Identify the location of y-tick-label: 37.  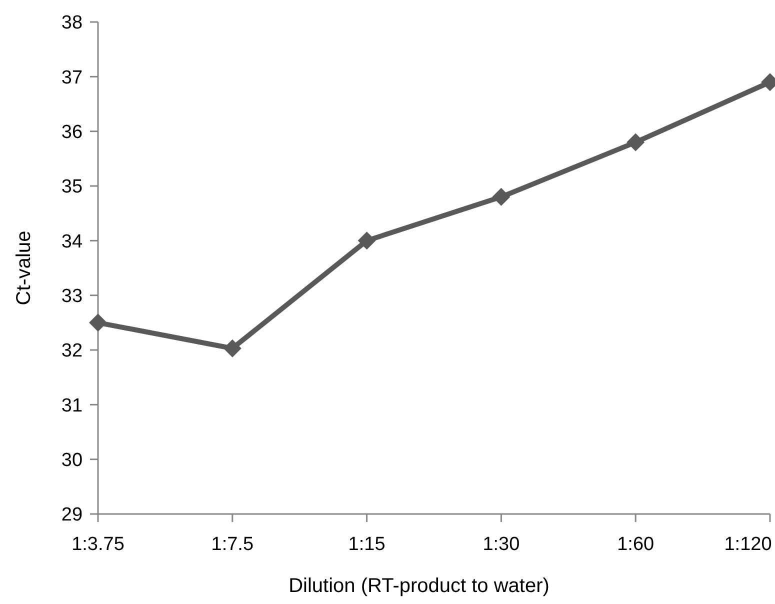
(72, 77).